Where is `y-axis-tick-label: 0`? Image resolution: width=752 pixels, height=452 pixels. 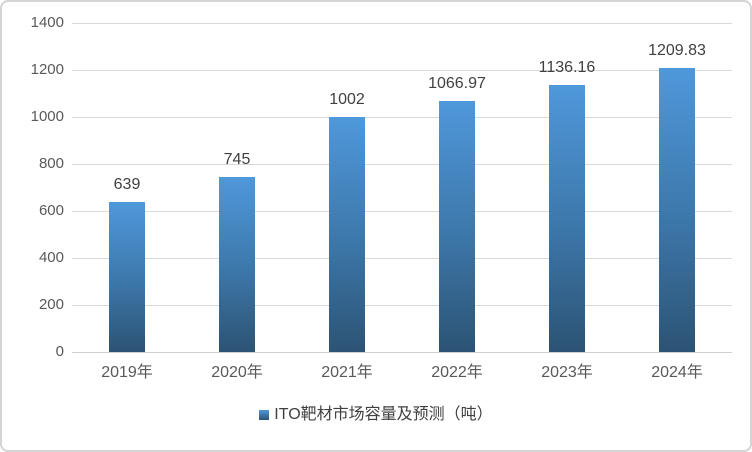 y-axis-tick-label: 0 is located at coordinates (59, 351).